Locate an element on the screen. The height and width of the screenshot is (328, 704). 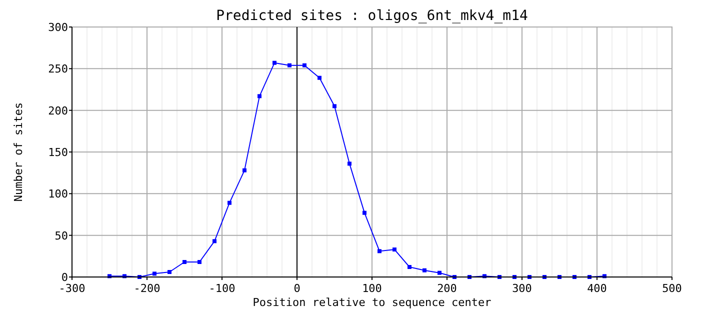
chart-title: Predicted sites : oligos_6nt_mkv4_m14 is located at coordinates (372, 16).